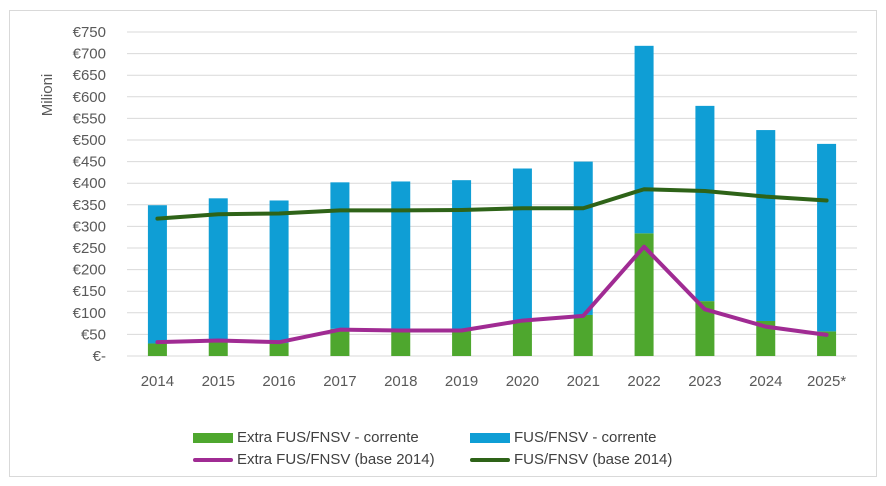  I want to click on y-tick-label: €300, so click(89, 226).